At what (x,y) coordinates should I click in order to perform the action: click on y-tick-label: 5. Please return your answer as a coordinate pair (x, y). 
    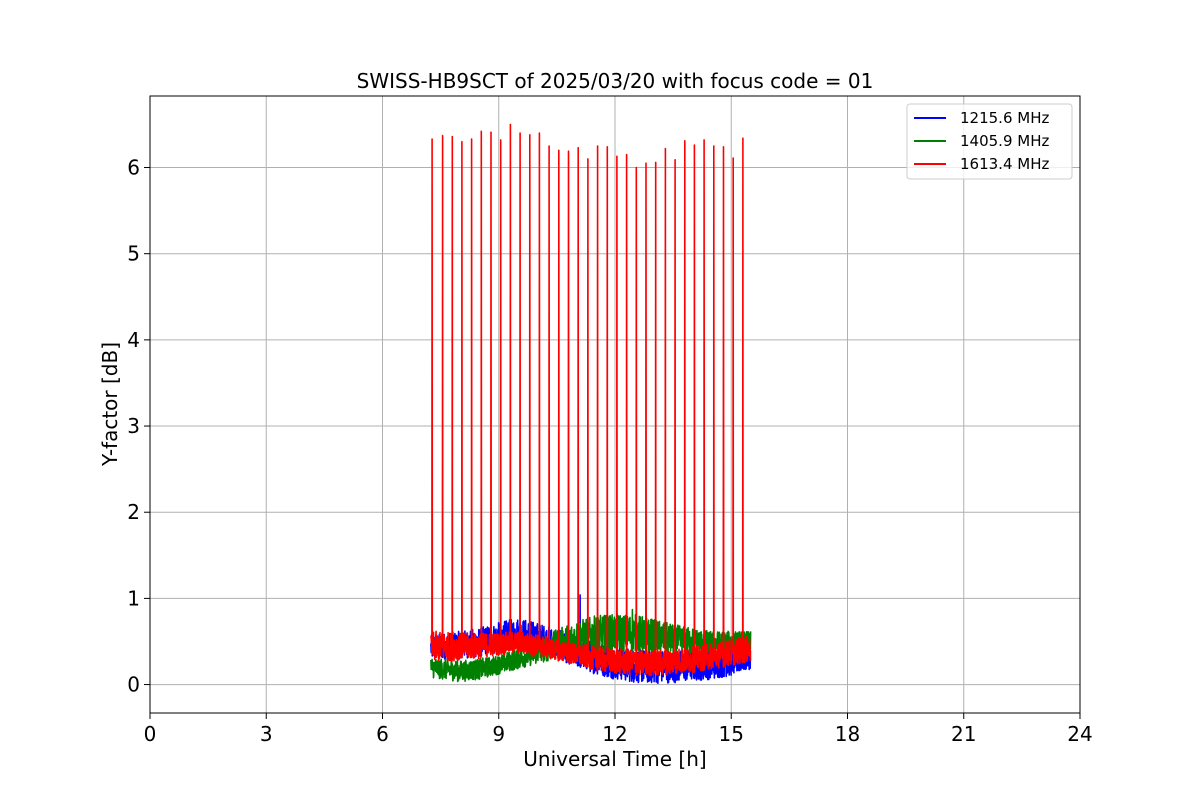
    Looking at the image, I should click on (133, 254).